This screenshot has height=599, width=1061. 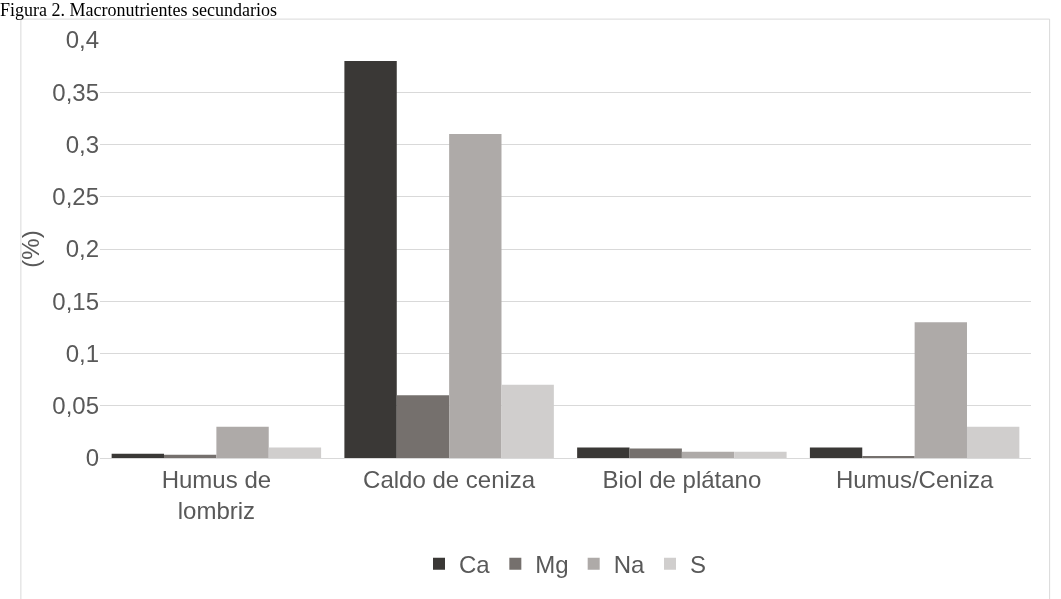 I want to click on x-tick-label: Biol de plátano, so click(x=682, y=479).